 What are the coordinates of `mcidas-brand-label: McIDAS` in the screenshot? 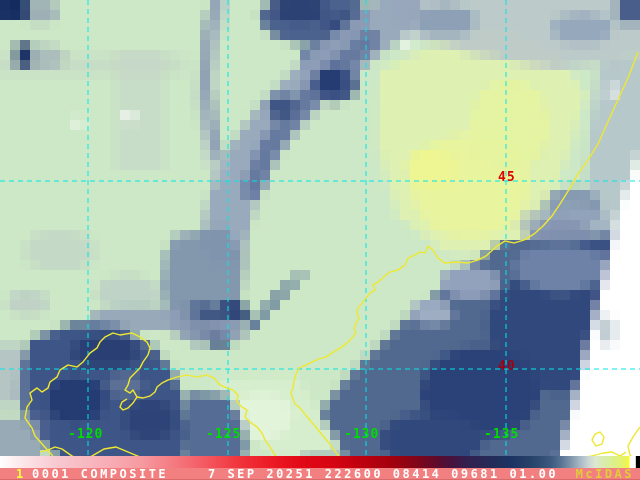 It's located at (604, 473).